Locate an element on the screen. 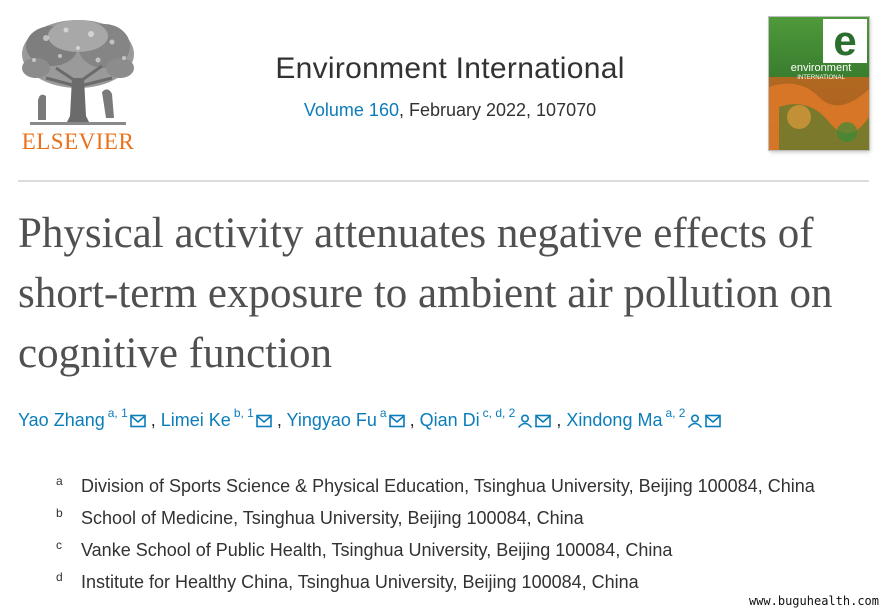 The image size is (886, 610). author-name: Limei Ke is located at coordinates (195, 420).